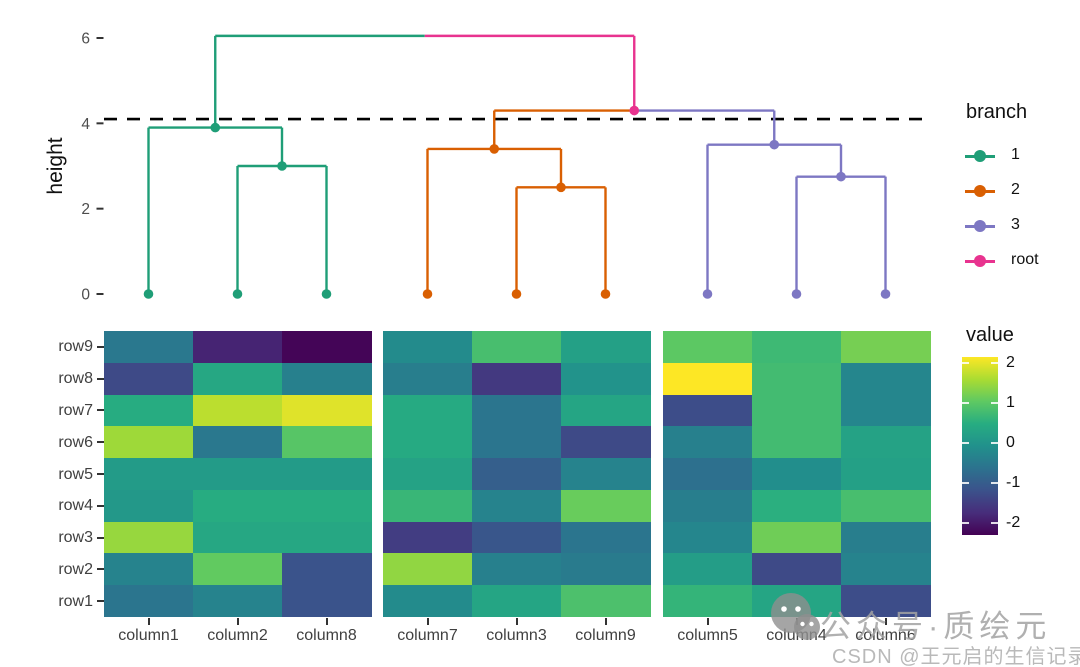 This screenshot has height=667, width=1080. Describe the element at coordinates (1025, 259) in the screenshot. I see `legend-item-label: root` at that location.